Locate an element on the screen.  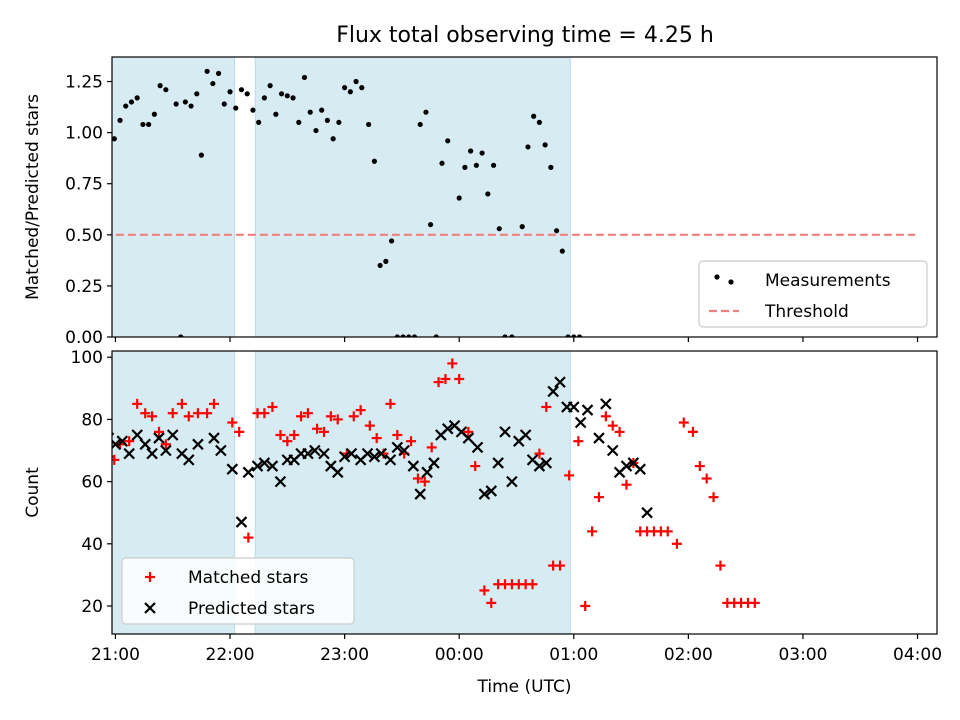
legend-marker-matched is located at coordinates (150, 577).